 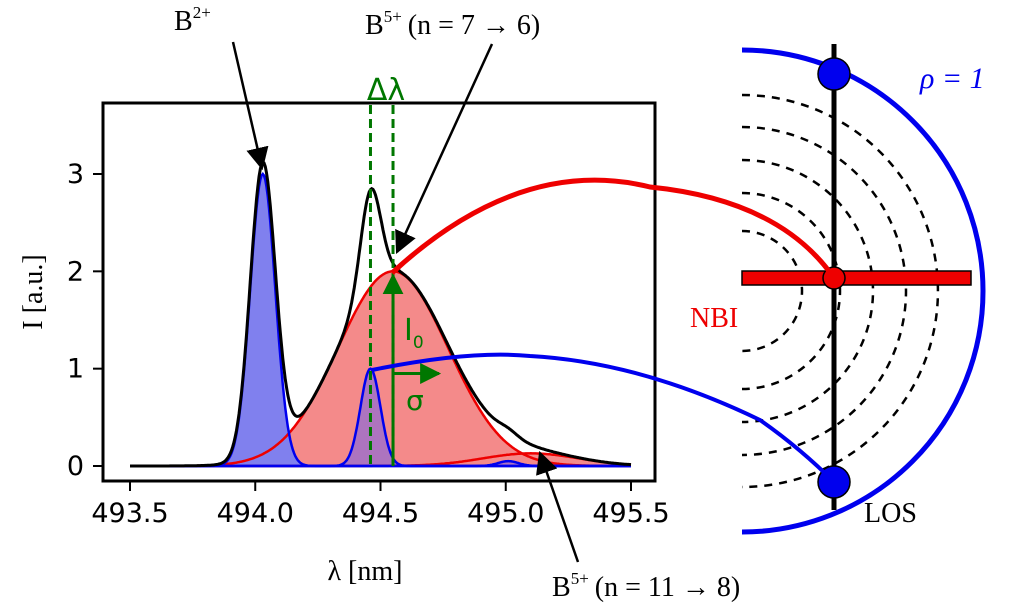 What do you see at coordinates (834, 74) in the screenshot?
I see `los-top-point` at bounding box center [834, 74].